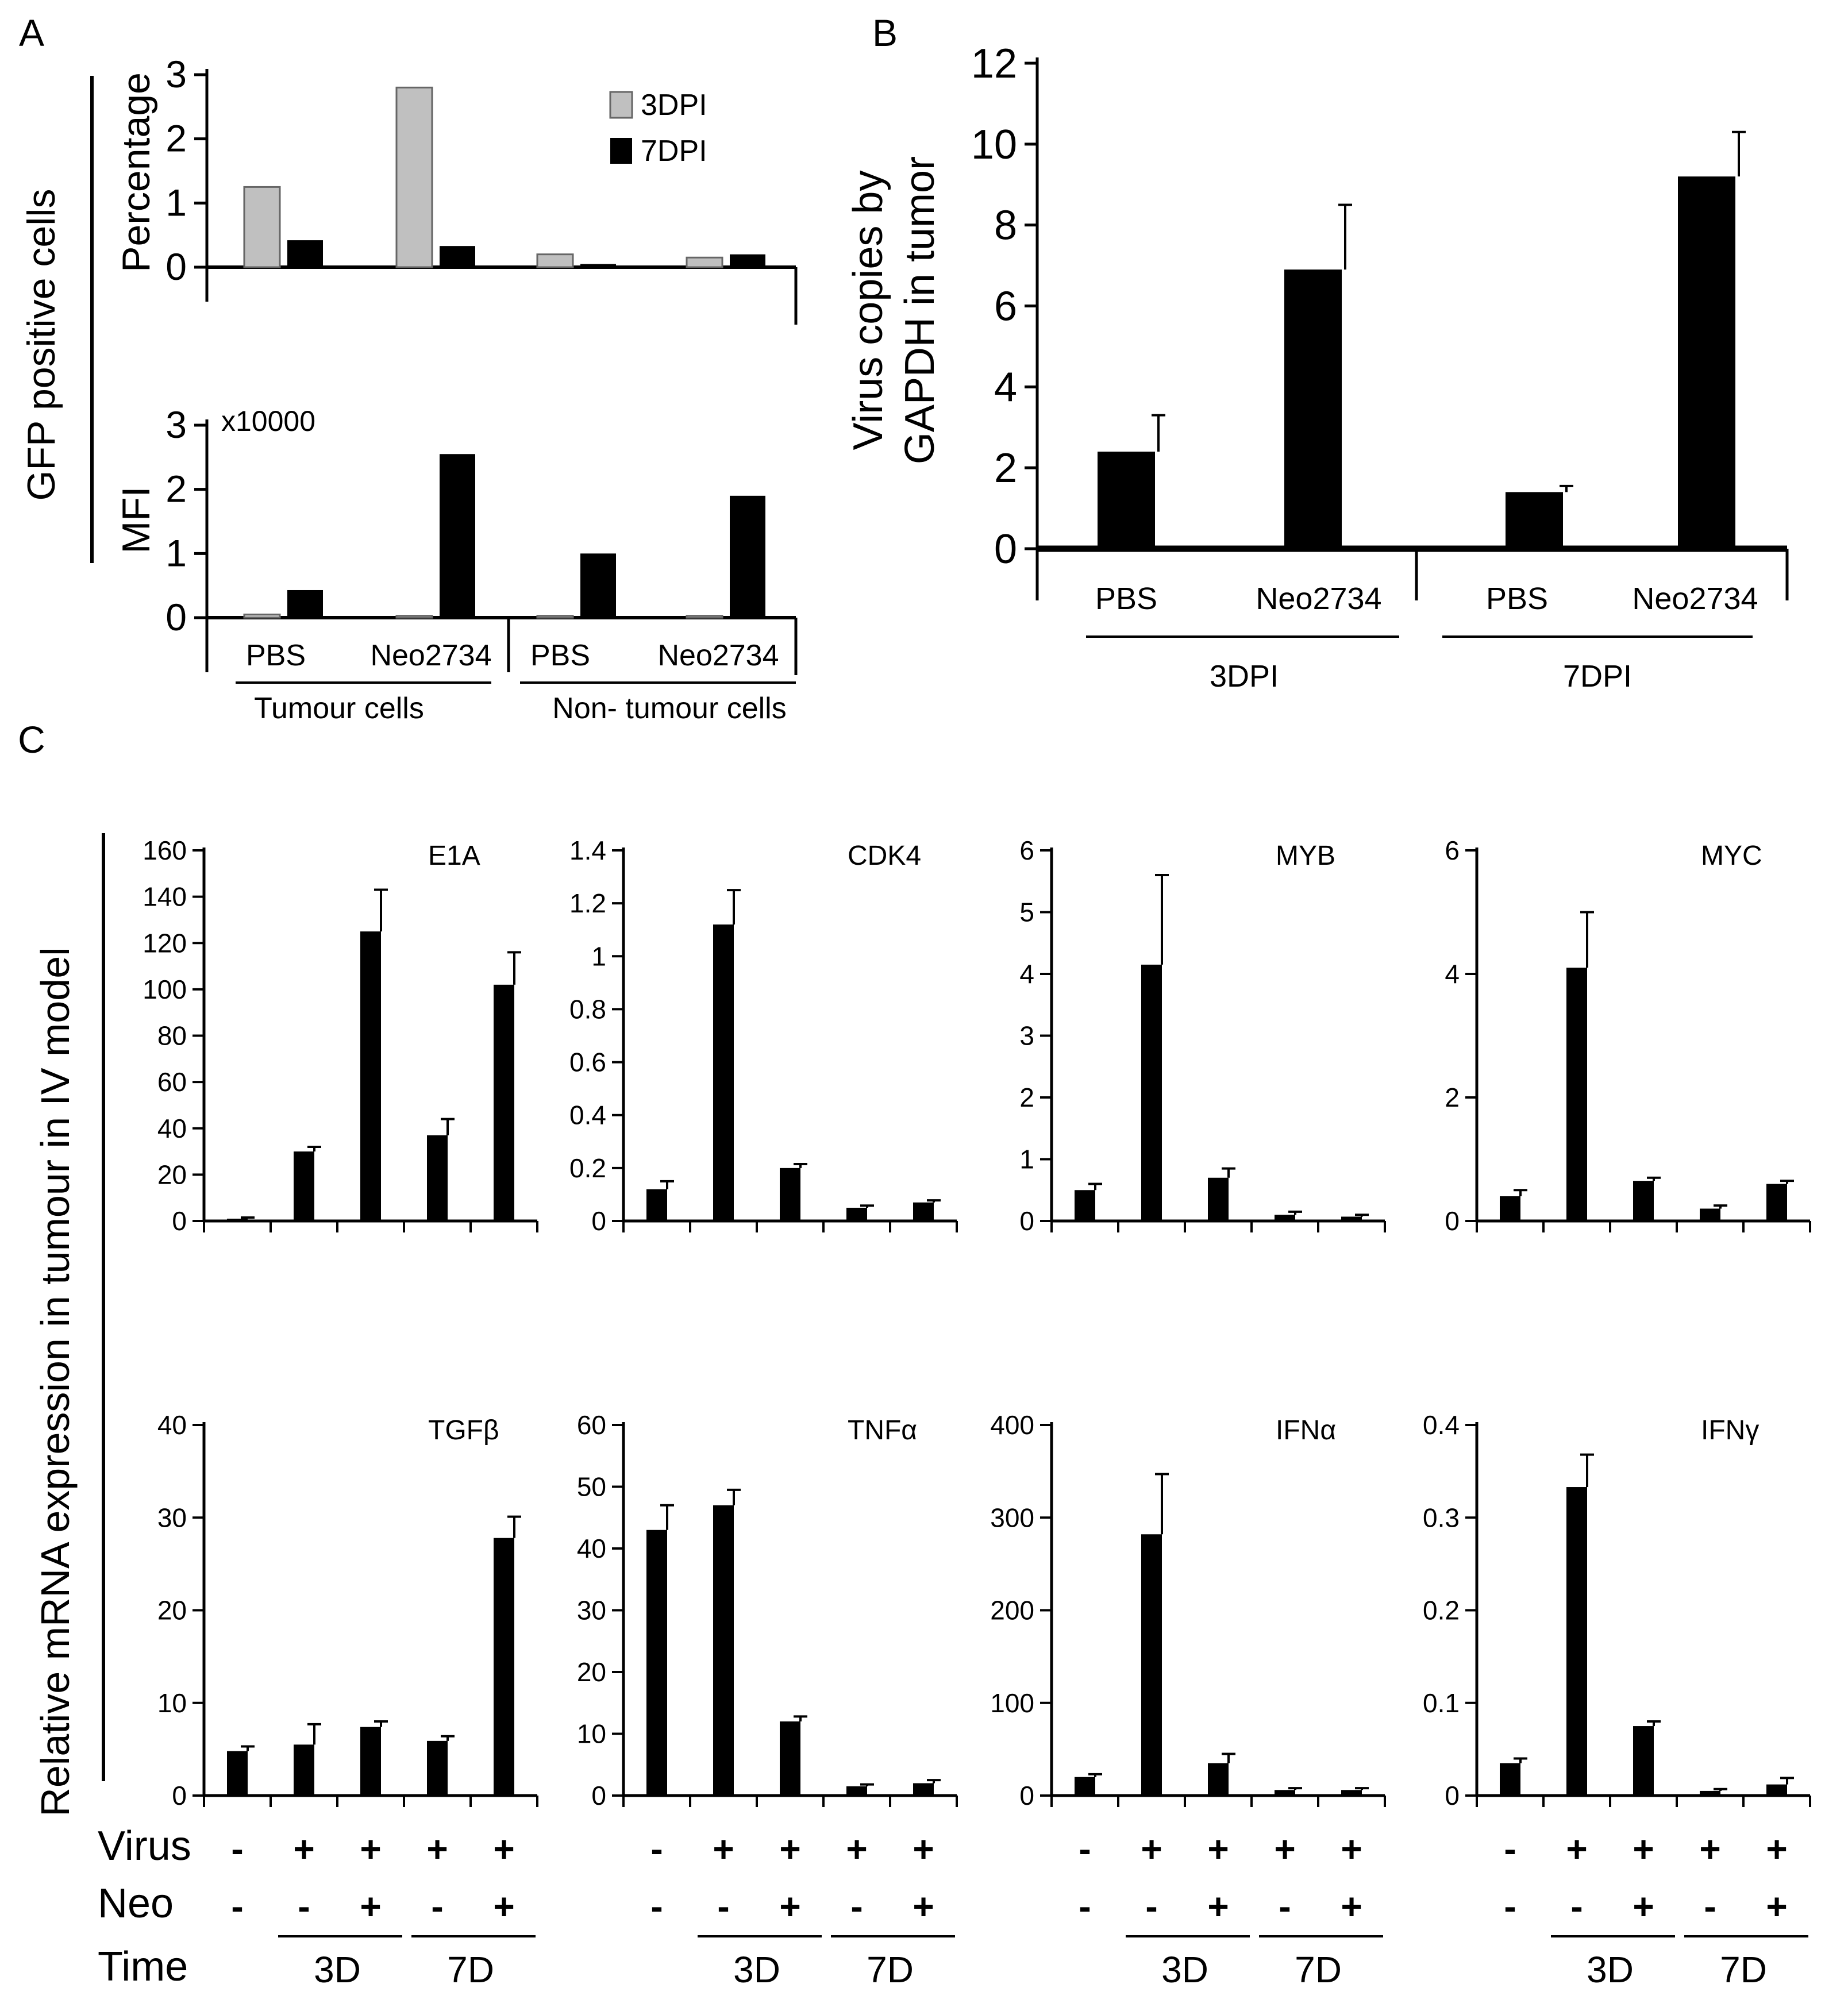  I want to click on panel-c-ifn-y-tick-label: 0.3, so click(1441, 1517).